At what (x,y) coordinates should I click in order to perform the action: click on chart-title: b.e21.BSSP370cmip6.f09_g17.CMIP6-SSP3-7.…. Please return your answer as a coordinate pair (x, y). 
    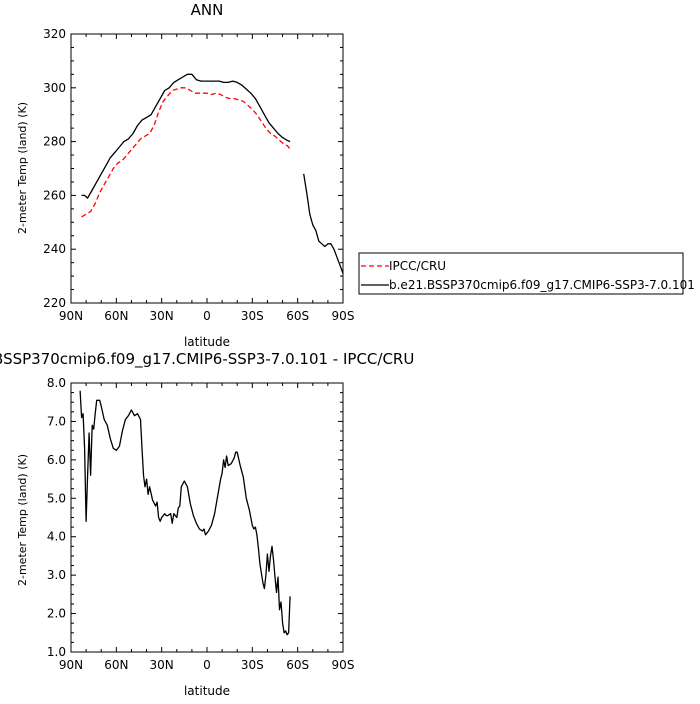
    Looking at the image, I should click on (207, 359).